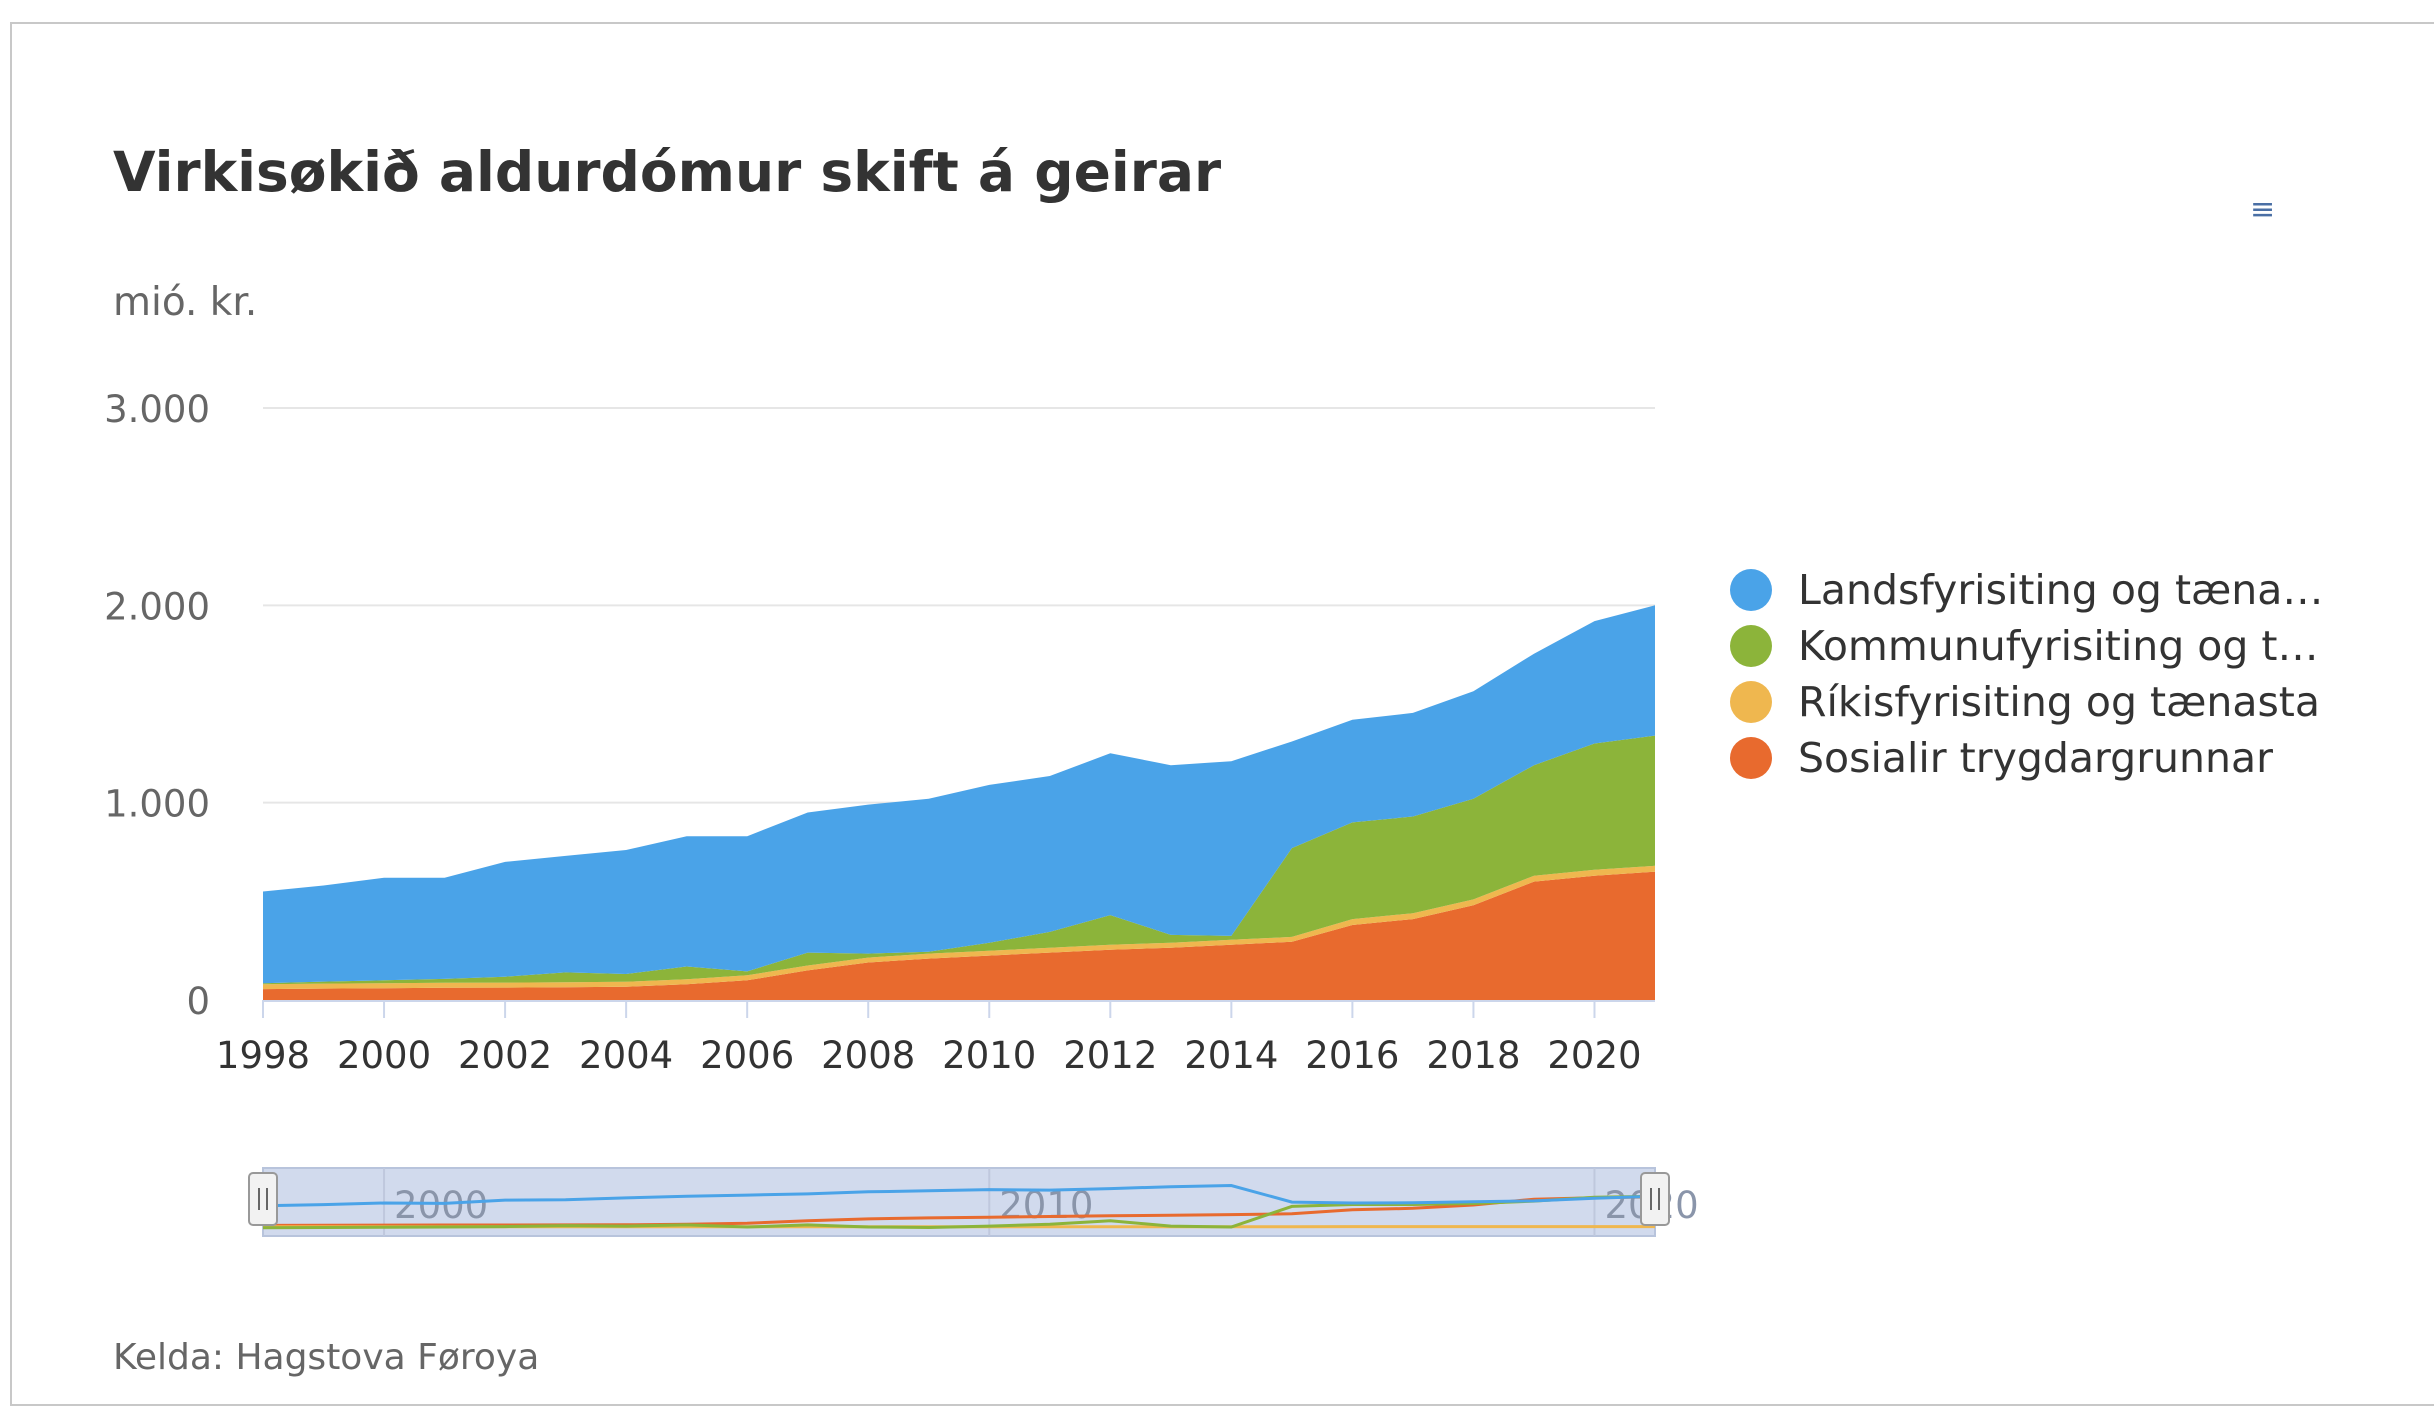 This screenshot has width=2434, height=1426. What do you see at coordinates (441, 1205) in the screenshot?
I see `navigator-tick-label: 2000` at bounding box center [441, 1205].